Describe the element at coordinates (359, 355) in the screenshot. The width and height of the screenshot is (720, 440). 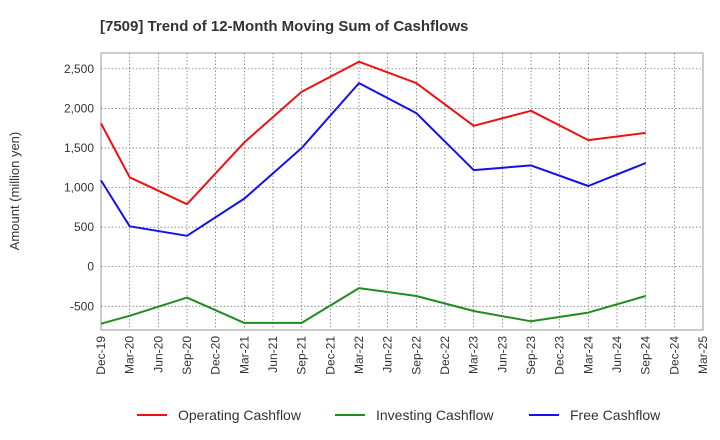
I see `x-tick-label: Mar-22` at that location.